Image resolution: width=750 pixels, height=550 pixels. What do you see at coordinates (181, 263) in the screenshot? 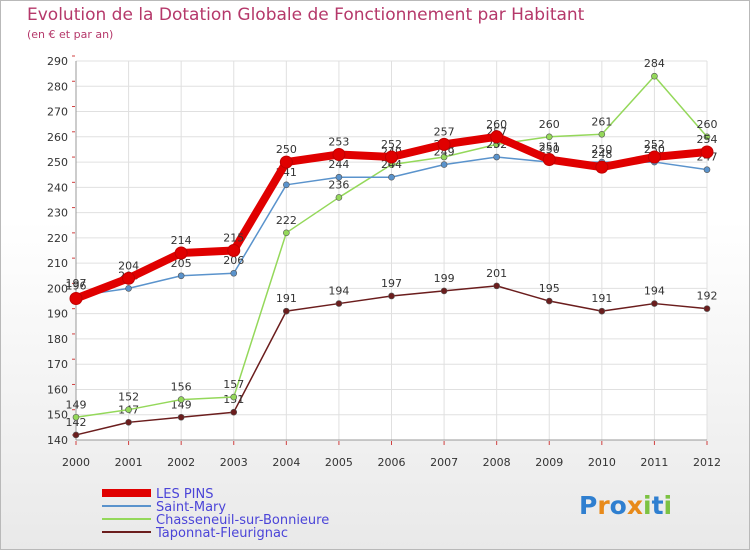
I see `data-label: 205` at bounding box center [181, 263].